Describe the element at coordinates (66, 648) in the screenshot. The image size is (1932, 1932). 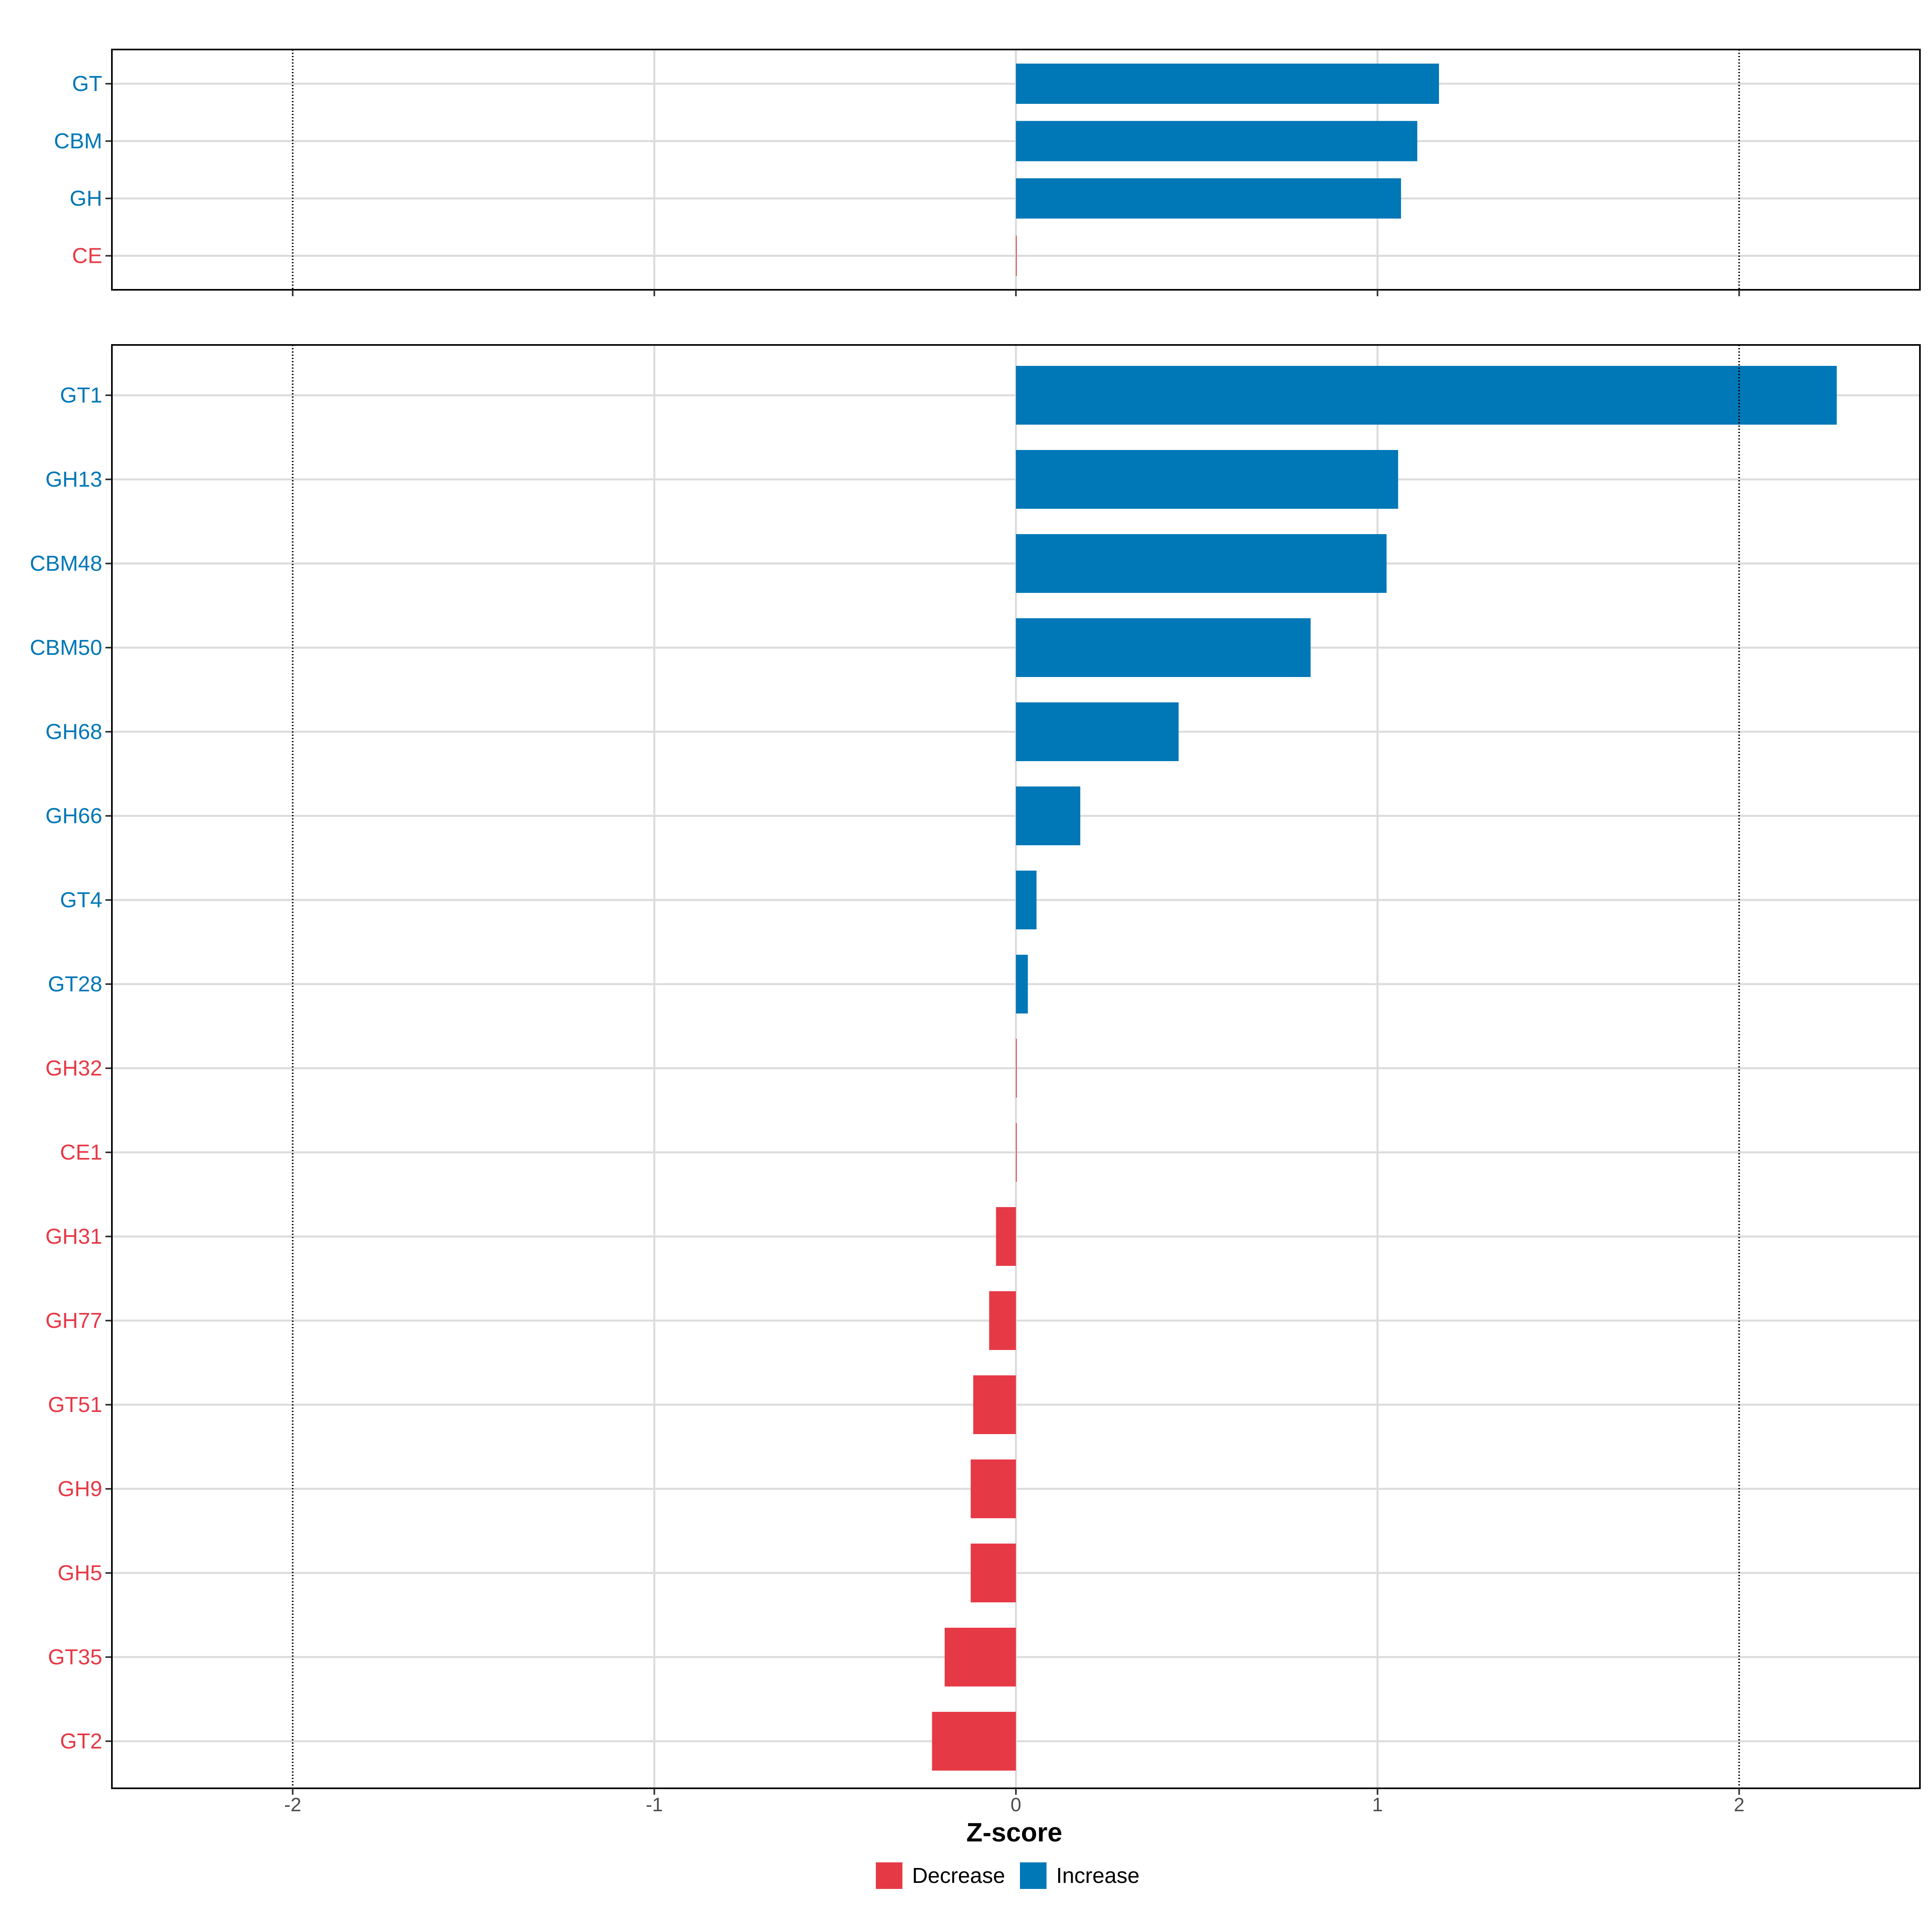
I see `y-label-cbm50: CBM50` at that location.